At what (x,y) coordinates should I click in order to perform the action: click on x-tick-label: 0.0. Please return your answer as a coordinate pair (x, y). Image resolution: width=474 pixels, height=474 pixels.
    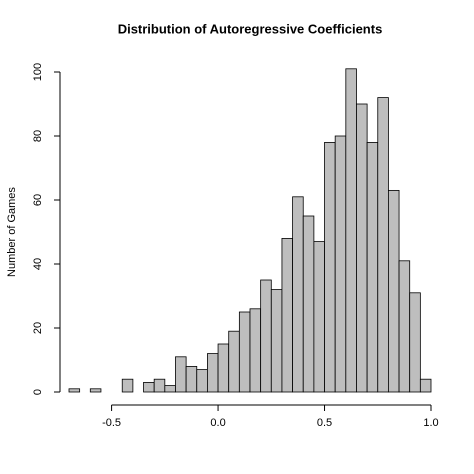
    Looking at the image, I should click on (217, 423).